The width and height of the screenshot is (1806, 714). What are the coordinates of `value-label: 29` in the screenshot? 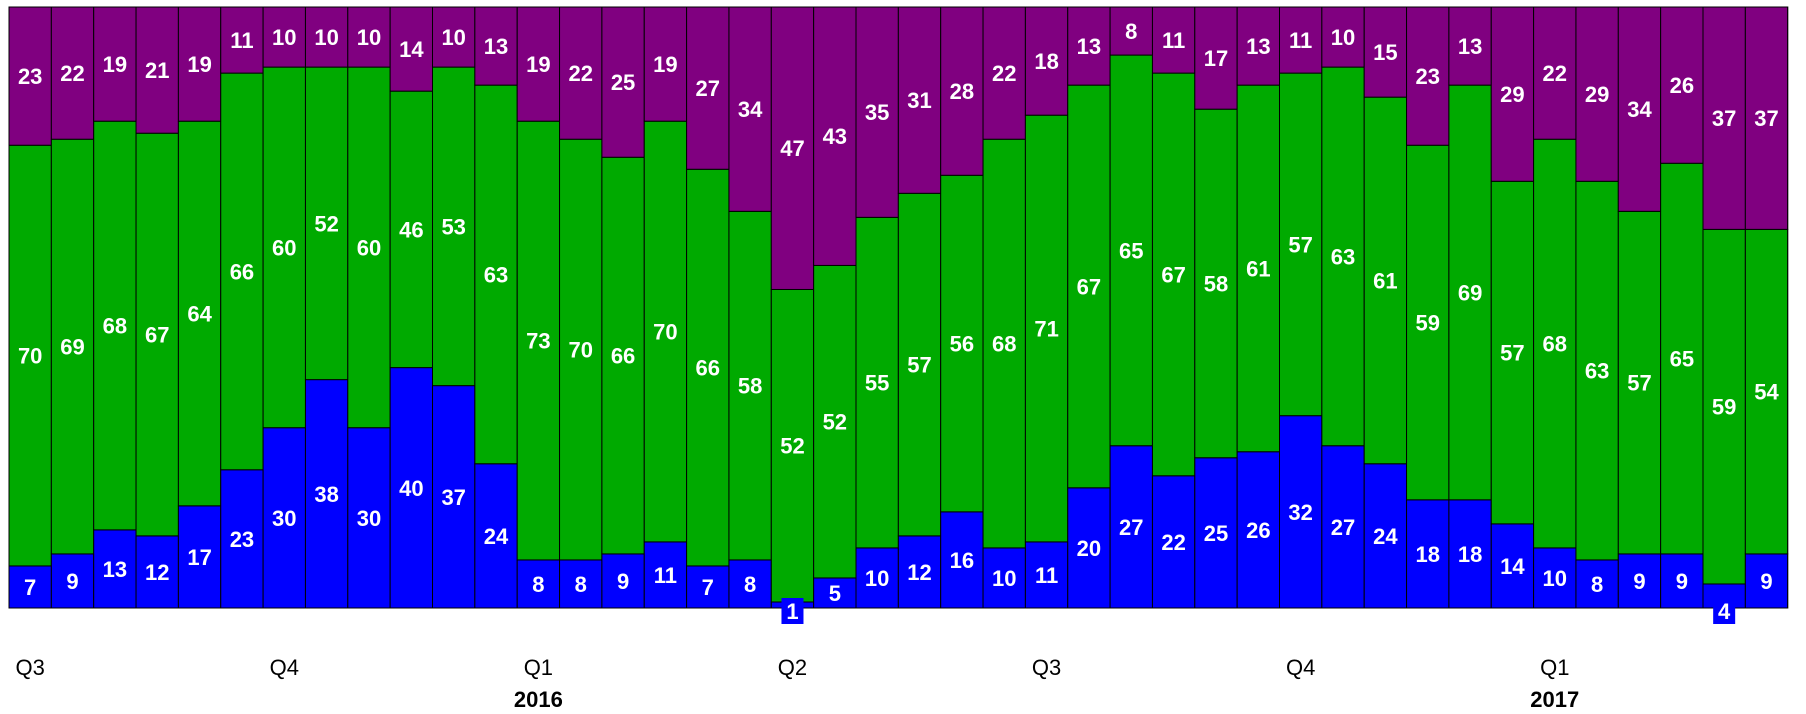 It's located at (1597, 94).